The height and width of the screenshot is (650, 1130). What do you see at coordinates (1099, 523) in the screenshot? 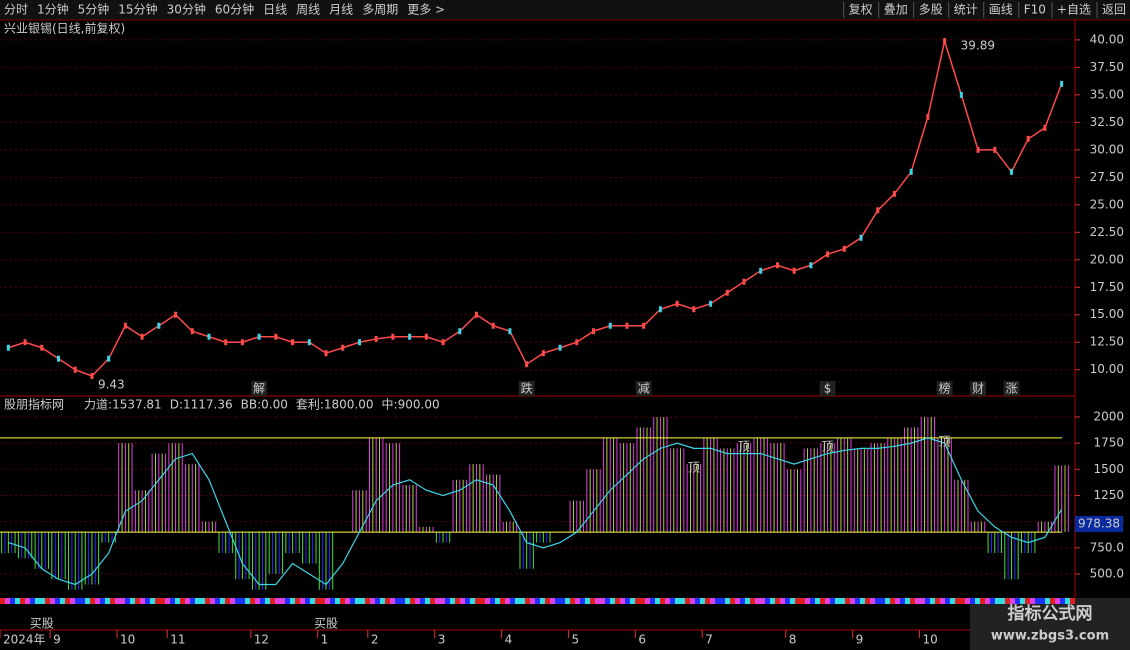
I see `current-value: 978.38` at bounding box center [1099, 523].